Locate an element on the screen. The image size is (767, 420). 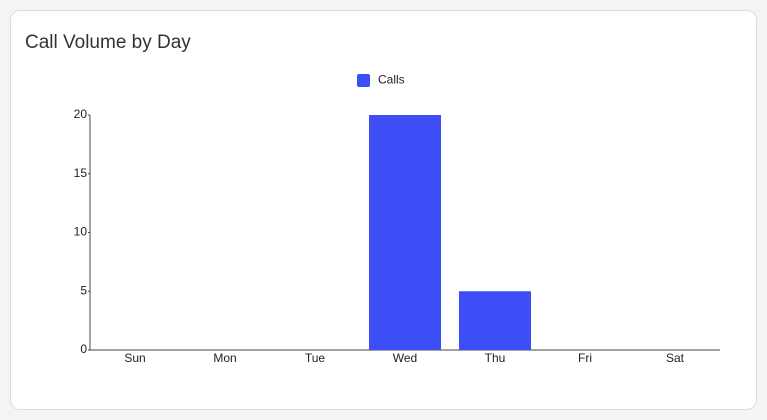
x-tick-label: Sun is located at coordinates (134, 358).